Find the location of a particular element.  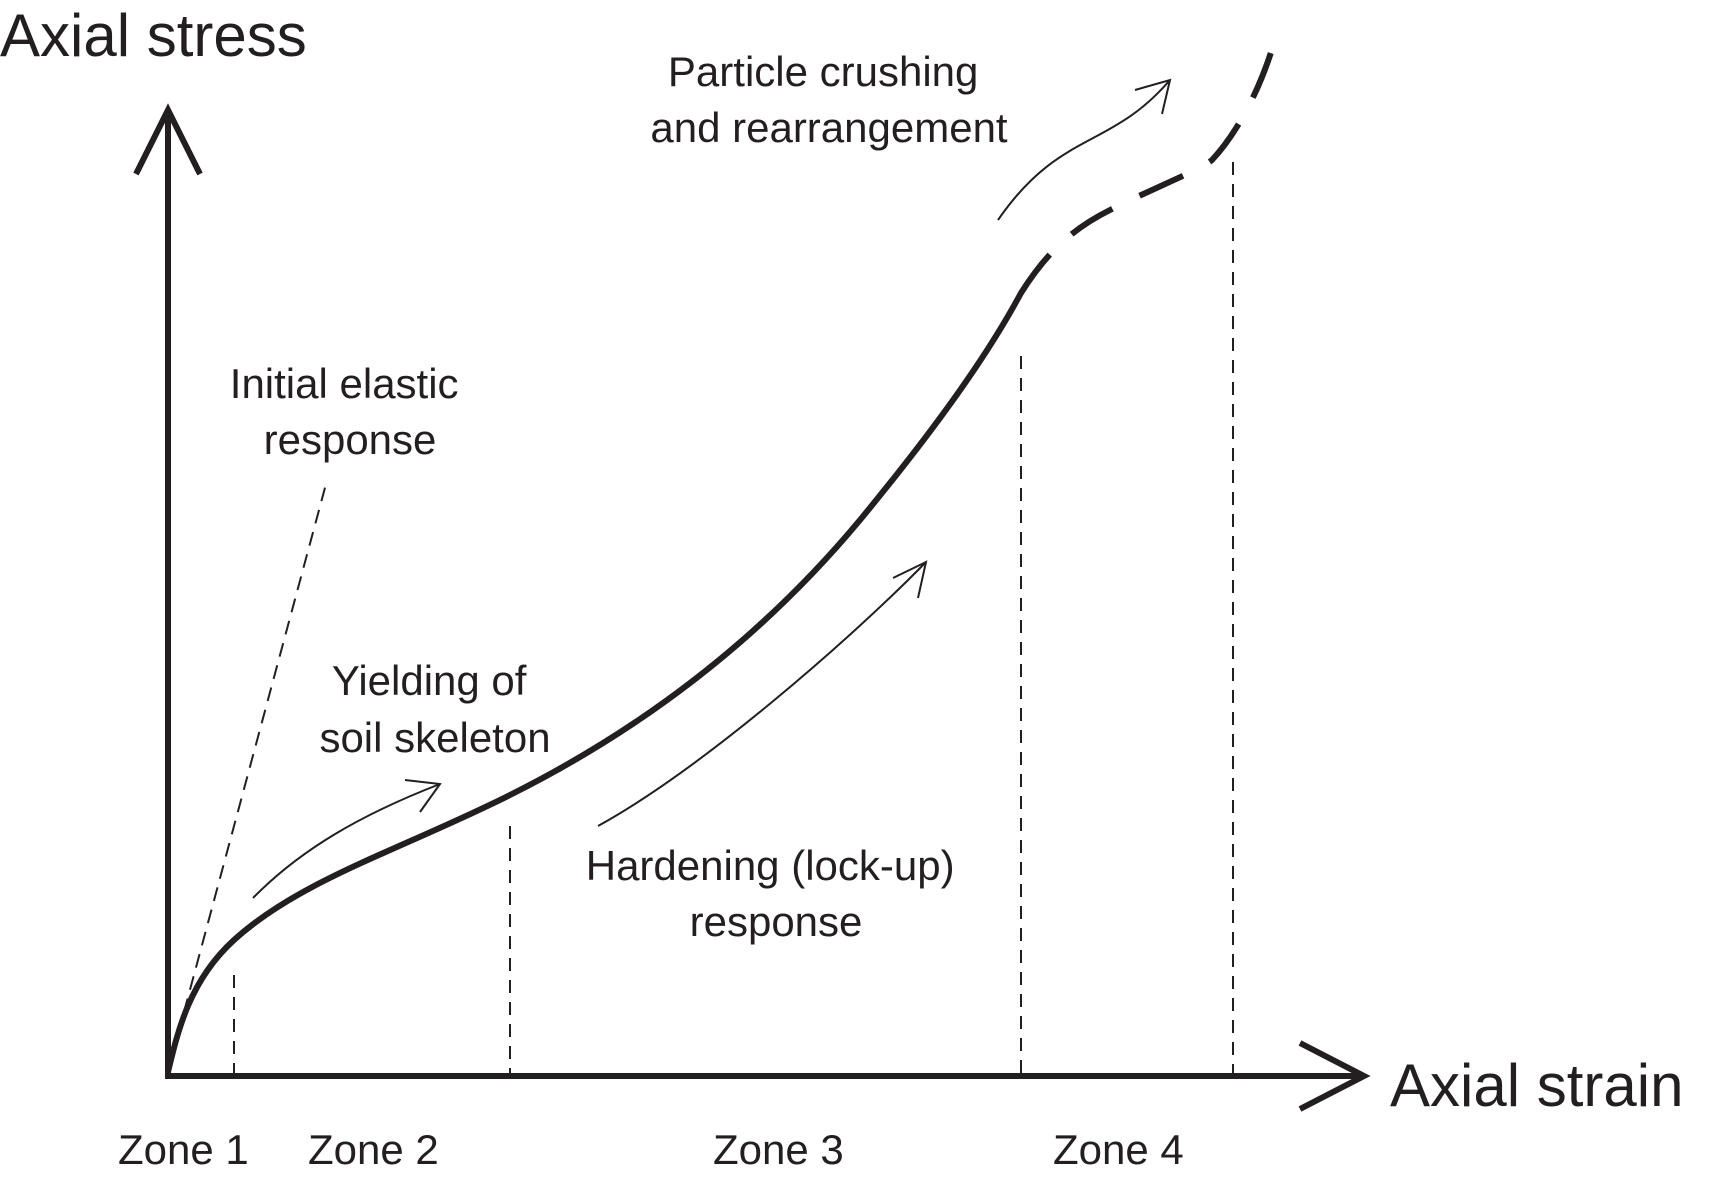

elastic-label-line-1: Initial elastic is located at coordinates (344, 383).